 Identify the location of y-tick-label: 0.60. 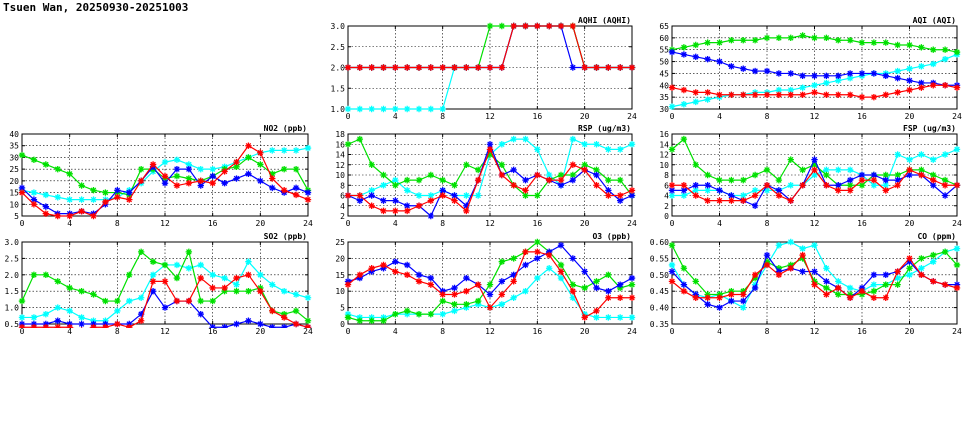
(659, 242).